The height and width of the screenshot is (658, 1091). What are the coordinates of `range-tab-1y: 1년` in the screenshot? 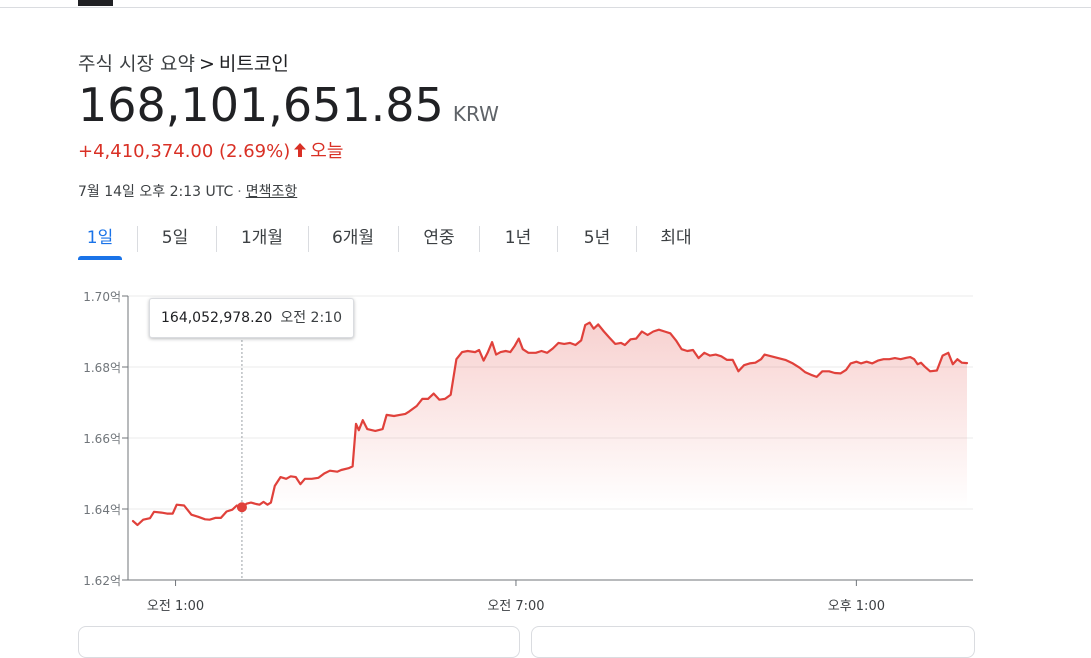 It's located at (518, 238).